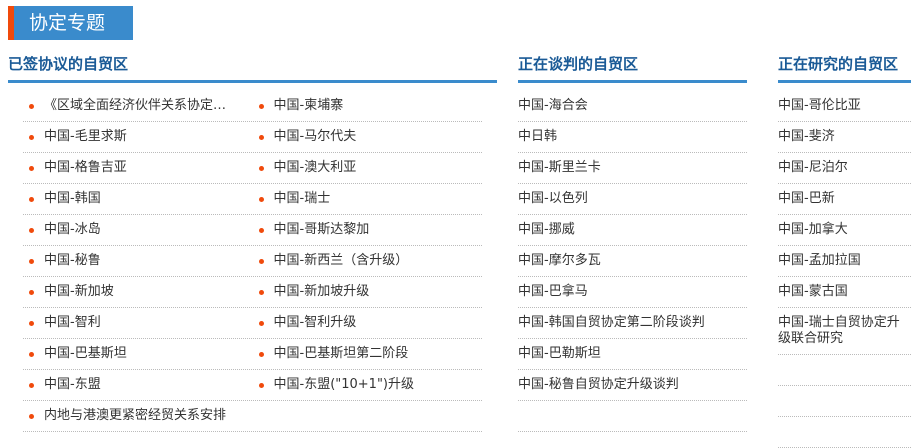 The image size is (911, 448). I want to click on table-row: 中国-巴基斯坦 中国-巴基斯坦第二阶段, so click(252, 354).